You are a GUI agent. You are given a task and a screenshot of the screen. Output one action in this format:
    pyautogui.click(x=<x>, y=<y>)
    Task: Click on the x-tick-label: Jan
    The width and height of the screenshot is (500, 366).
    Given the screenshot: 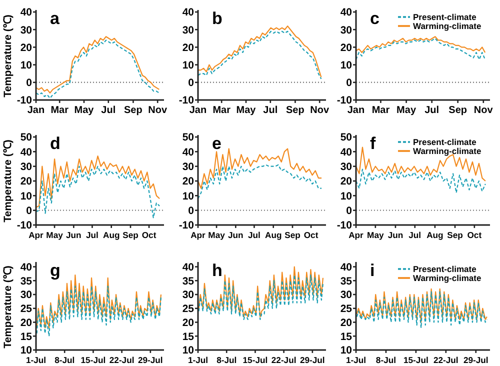 What is the action you would take?
    pyautogui.click(x=198, y=110)
    